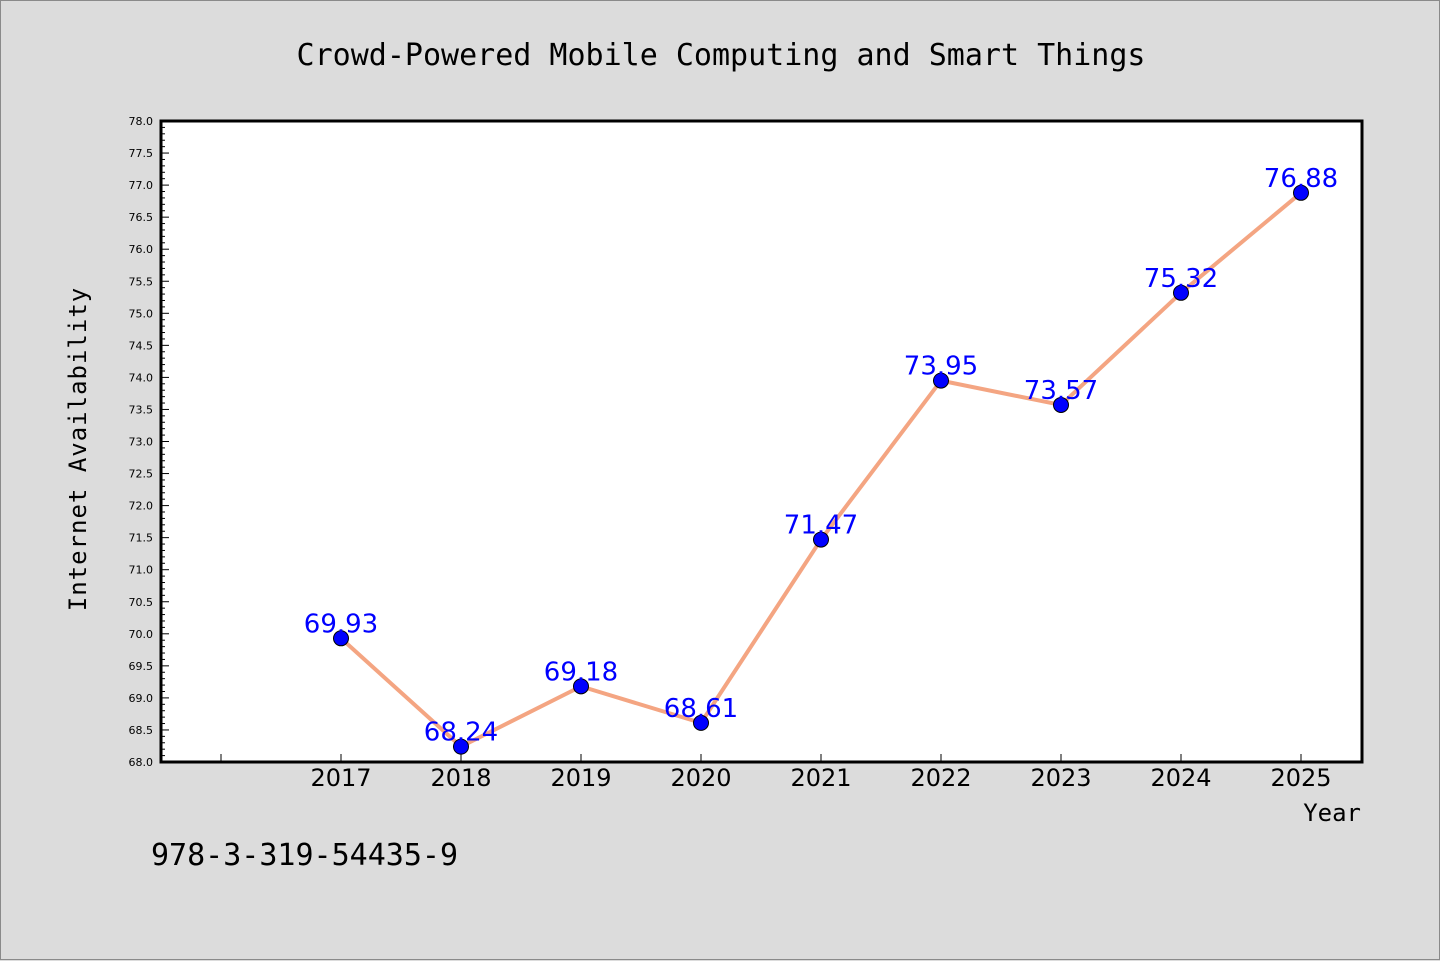  Describe the element at coordinates (141, 602) in the screenshot. I see `y-tick-label: 70.5` at that location.